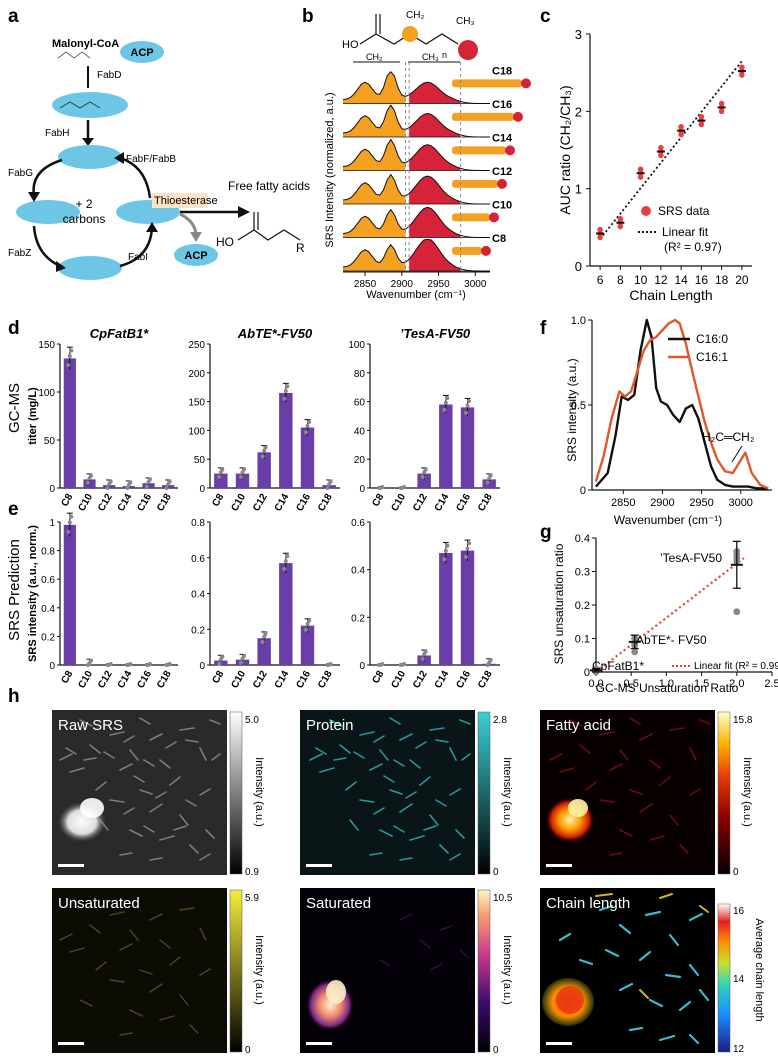  Describe the element at coordinates (362, 666) in the screenshot. I see `e3-ytick-label-0: 0` at that location.